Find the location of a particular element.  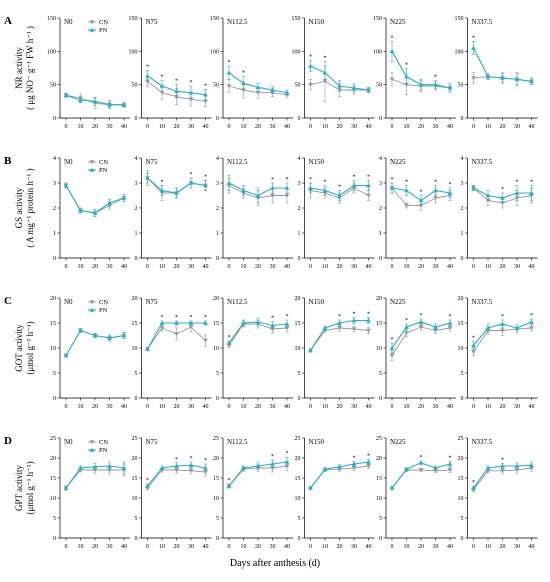

y-tick-label: 15 is located at coordinates (298, 479).